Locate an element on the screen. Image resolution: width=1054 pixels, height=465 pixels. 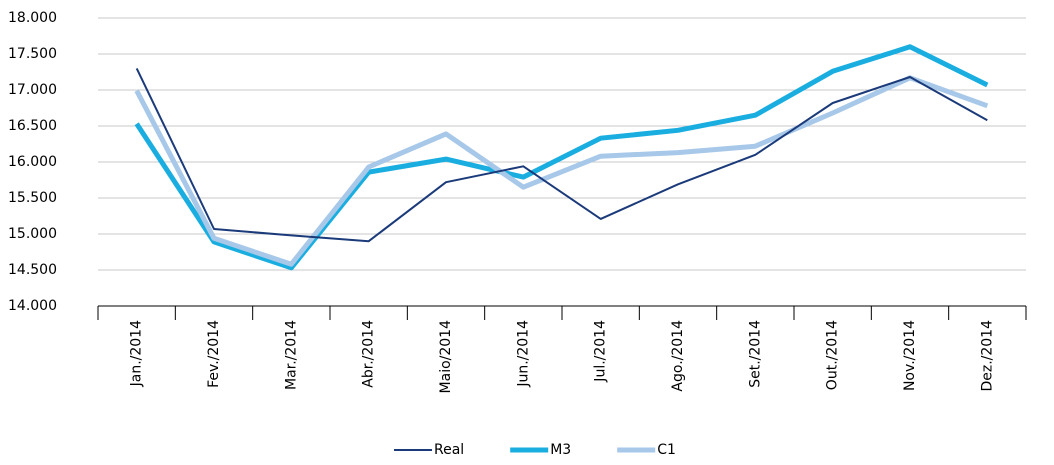
x-tick-label: Abr./2014 is located at coordinates (369, 354).